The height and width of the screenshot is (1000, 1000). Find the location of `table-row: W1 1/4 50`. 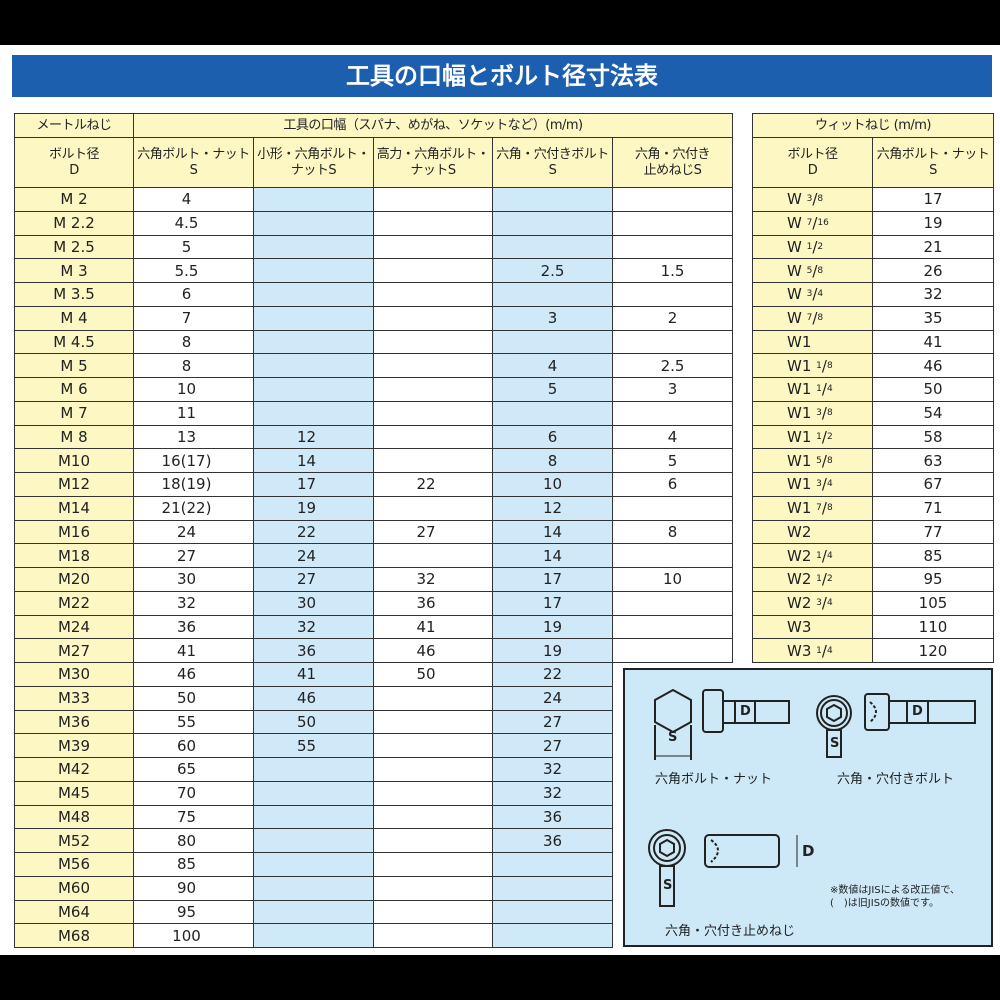

table-row: W1 1/4 50 is located at coordinates (873, 390).